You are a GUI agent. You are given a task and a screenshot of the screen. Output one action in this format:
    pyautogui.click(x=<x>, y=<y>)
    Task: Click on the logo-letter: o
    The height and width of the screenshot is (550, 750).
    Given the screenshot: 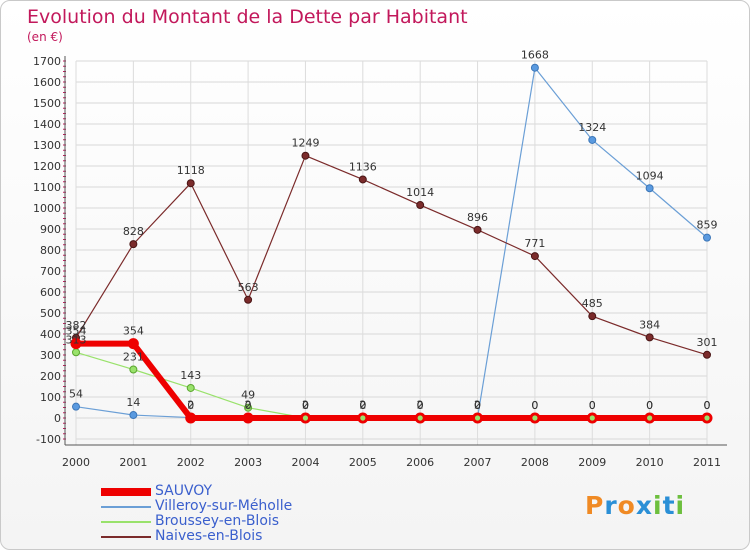 What is the action you would take?
    pyautogui.click(x=626, y=505)
    